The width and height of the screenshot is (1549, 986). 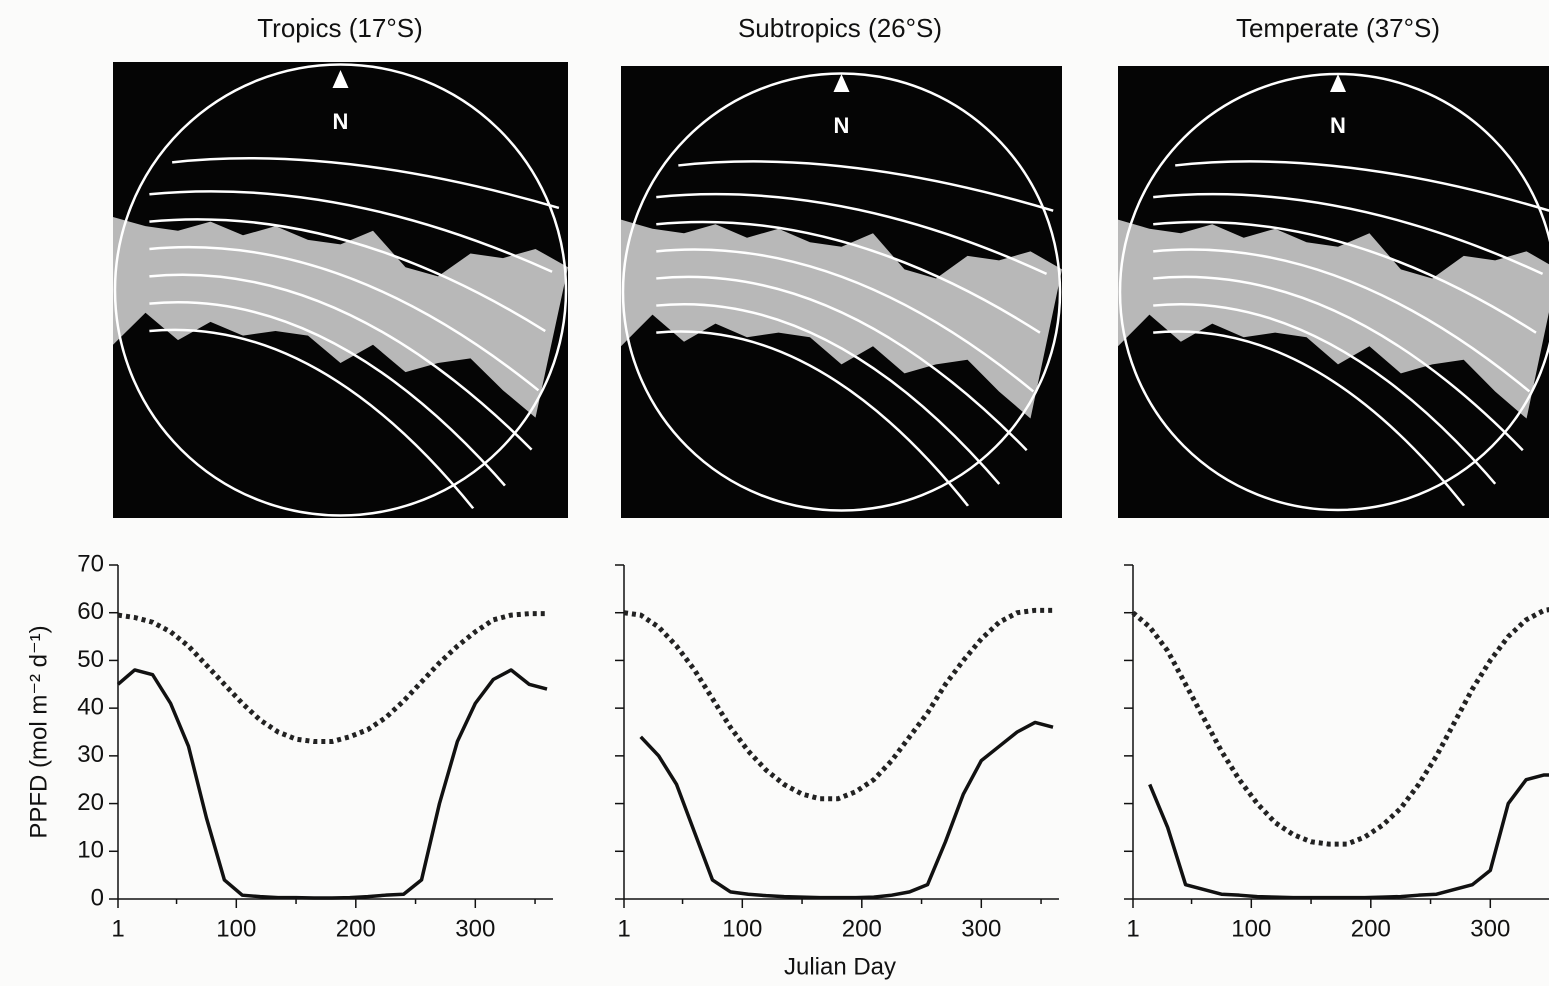 What do you see at coordinates (840, 28) in the screenshot?
I see `panel-title: Subtropics (26°S)` at bounding box center [840, 28].